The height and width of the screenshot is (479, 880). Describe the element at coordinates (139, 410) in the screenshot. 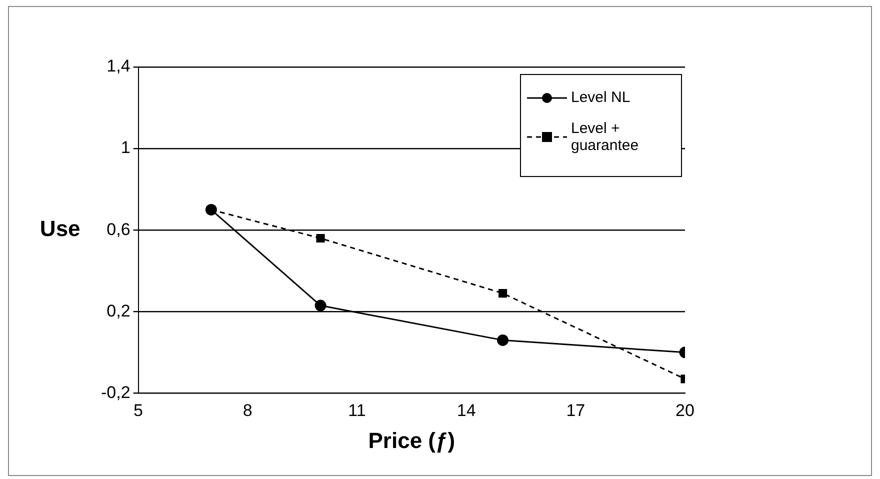

I see `x-tick-label: 5` at that location.